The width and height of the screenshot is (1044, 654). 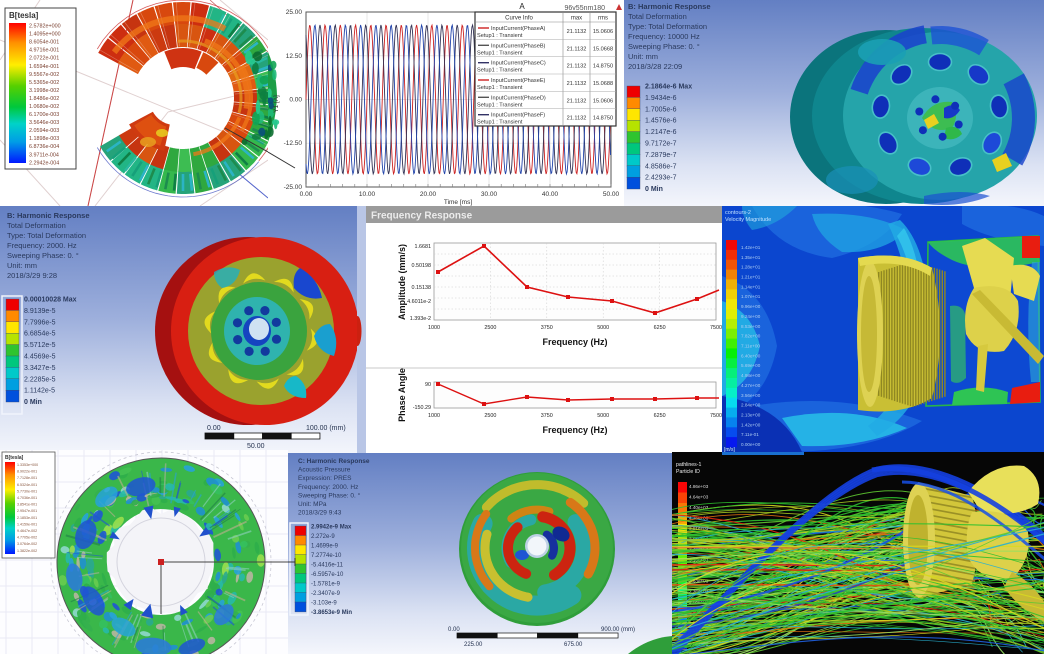 I want to click on svg-text: C: Harmonic Response, so click(x=334, y=461).